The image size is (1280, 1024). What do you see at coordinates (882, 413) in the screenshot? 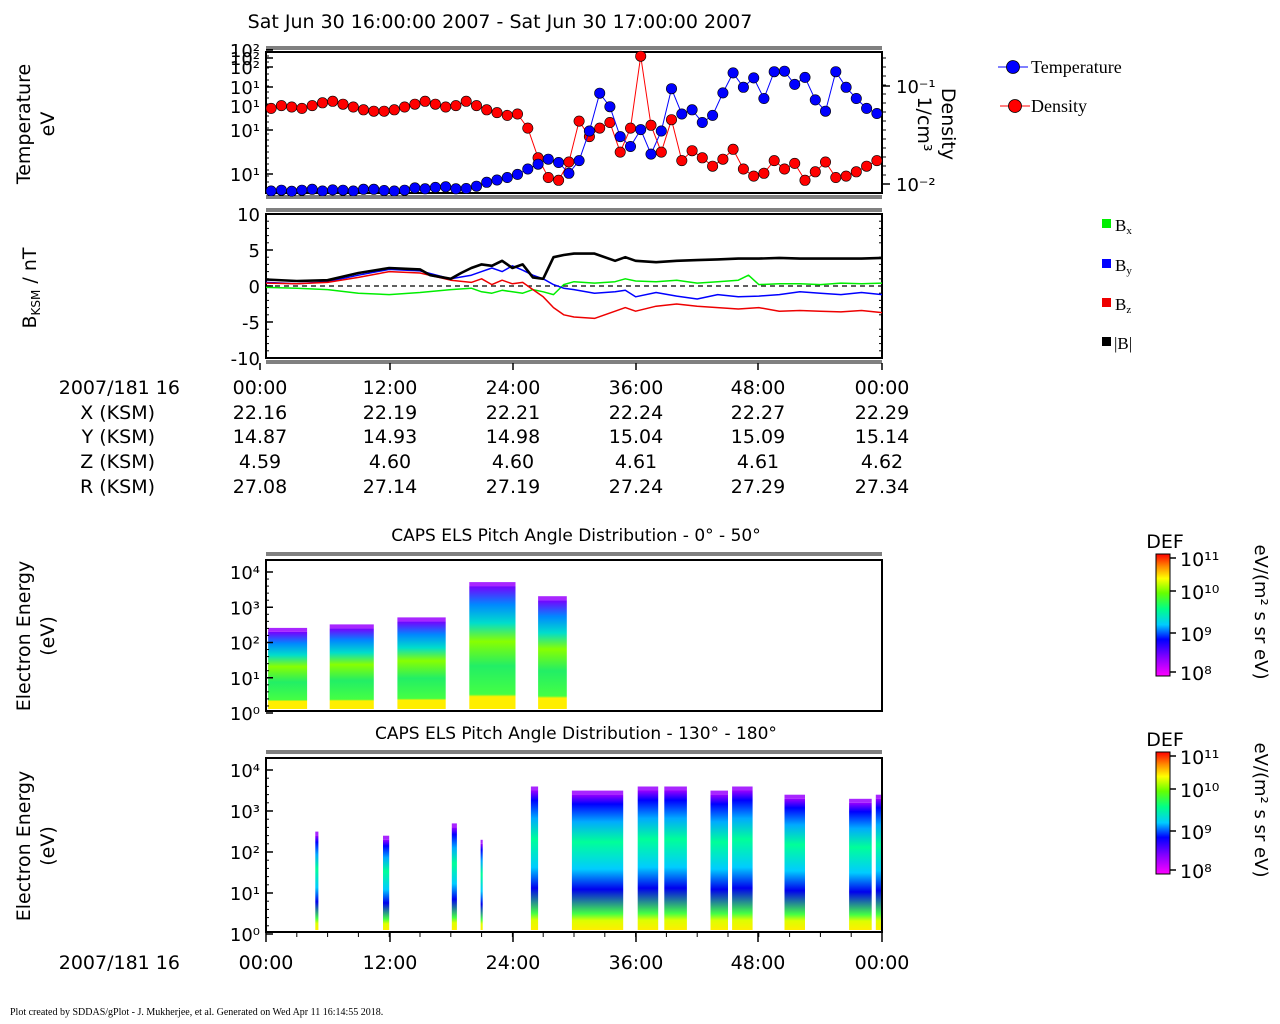
I see `ephemeris-cell: 22.29` at bounding box center [882, 413].